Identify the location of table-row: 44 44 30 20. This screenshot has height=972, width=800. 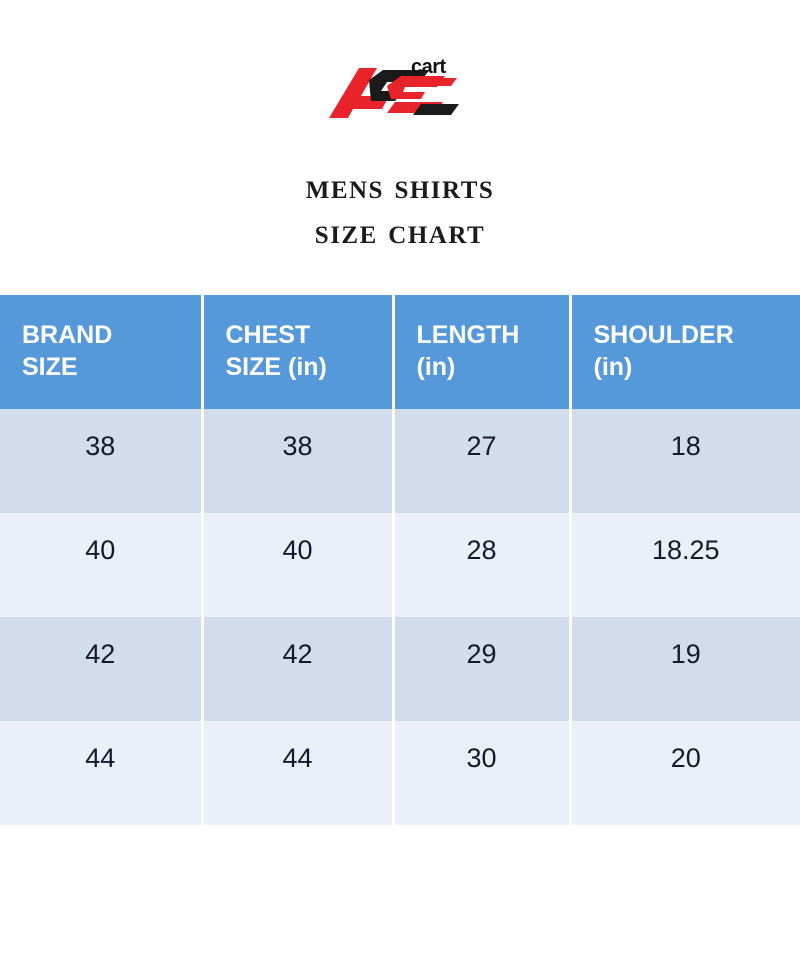
(400, 773).